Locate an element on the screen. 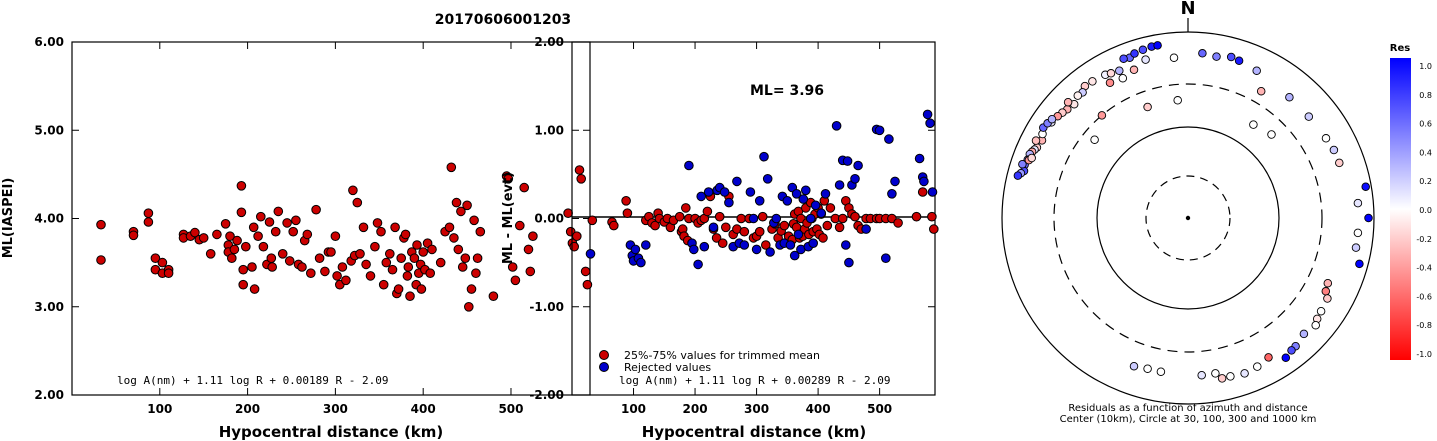  ring-300km is located at coordinates (1188, 218).